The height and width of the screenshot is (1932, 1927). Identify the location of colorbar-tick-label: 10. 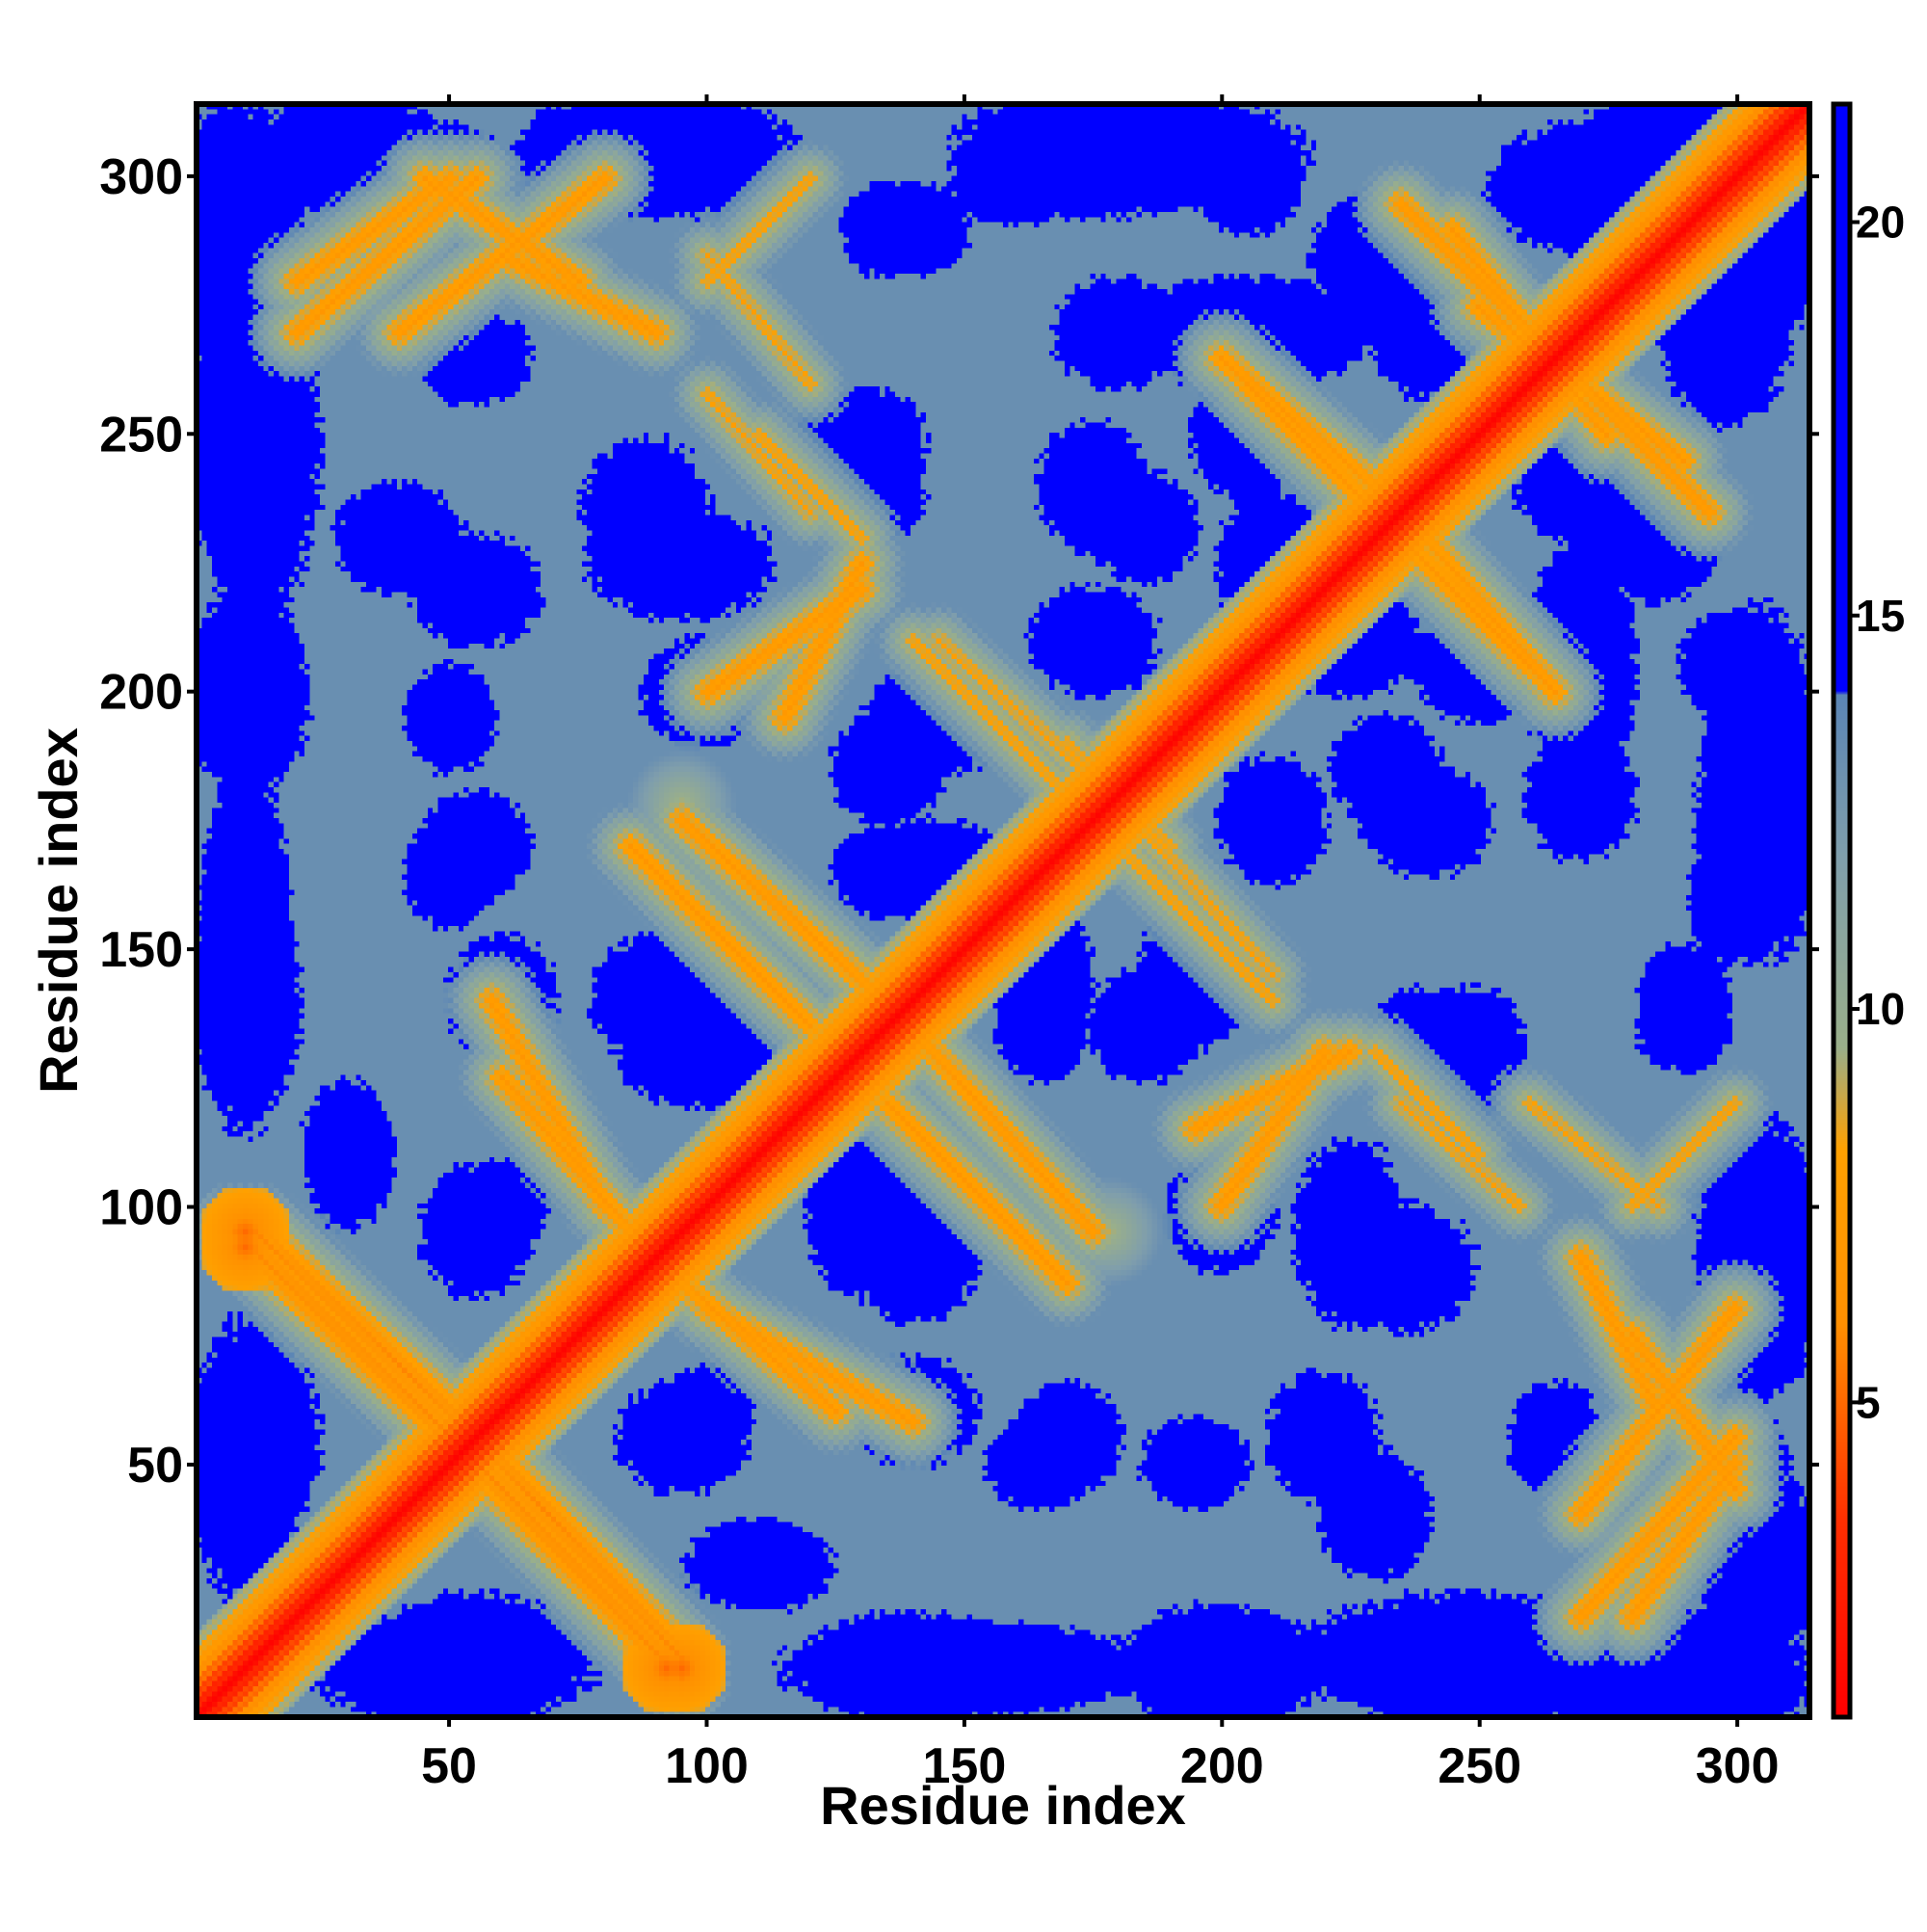
(1880, 1009).